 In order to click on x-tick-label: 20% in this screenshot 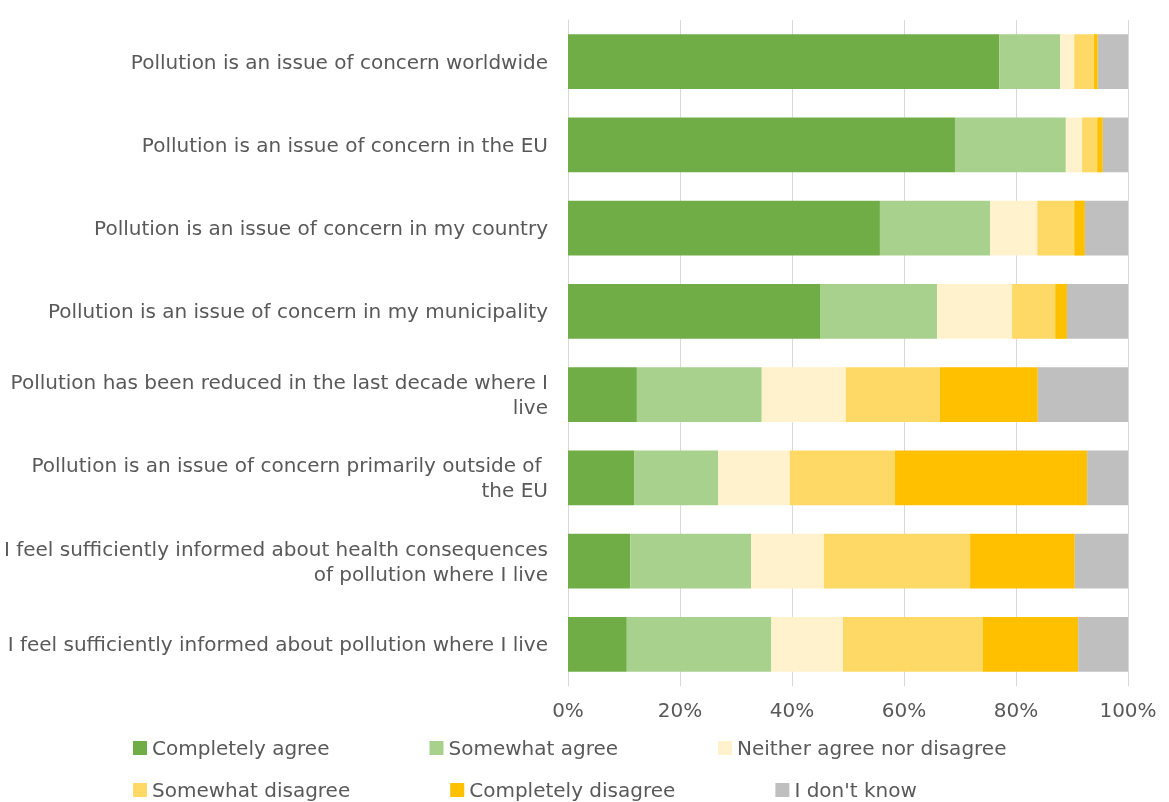, I will do `click(680, 710)`.